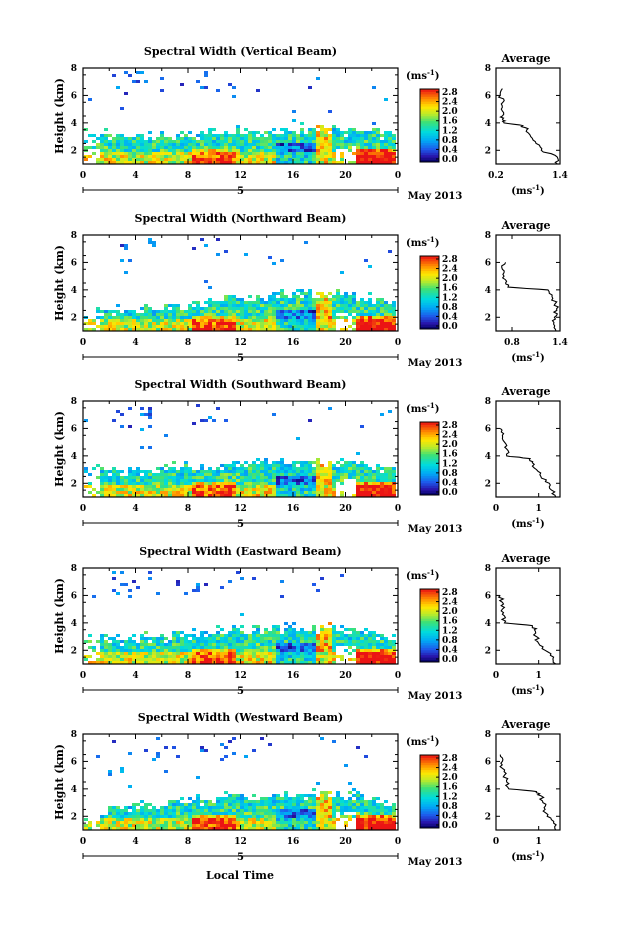  Describe the element at coordinates (450, 141) in the screenshot. I see `colorbar-tick-label: 0.8` at that location.